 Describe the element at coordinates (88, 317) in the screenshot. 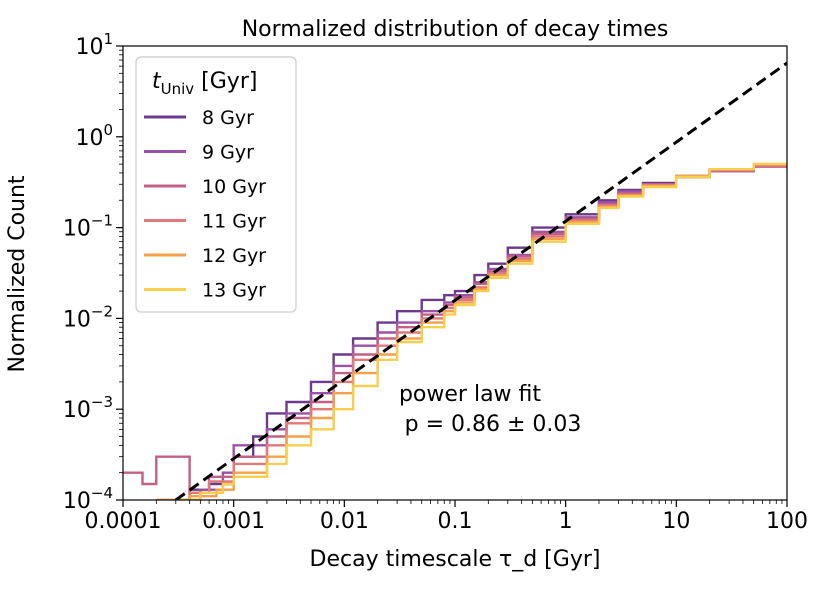

I see `y-tick-label: 10⁻²` at that location.